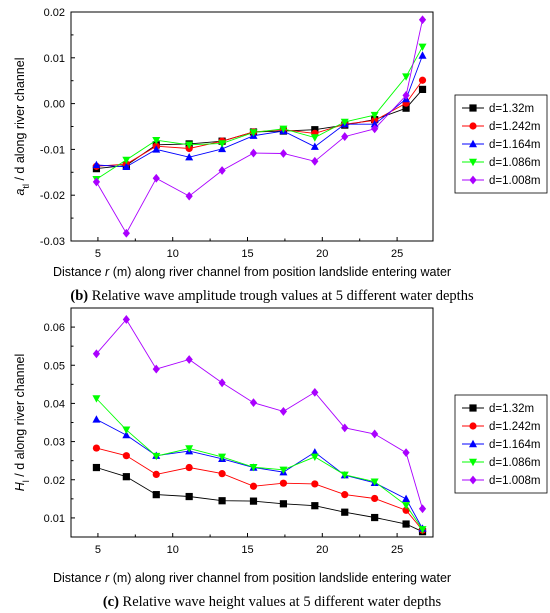  I want to click on y-tick-label: -0.03, so click(52, 242).